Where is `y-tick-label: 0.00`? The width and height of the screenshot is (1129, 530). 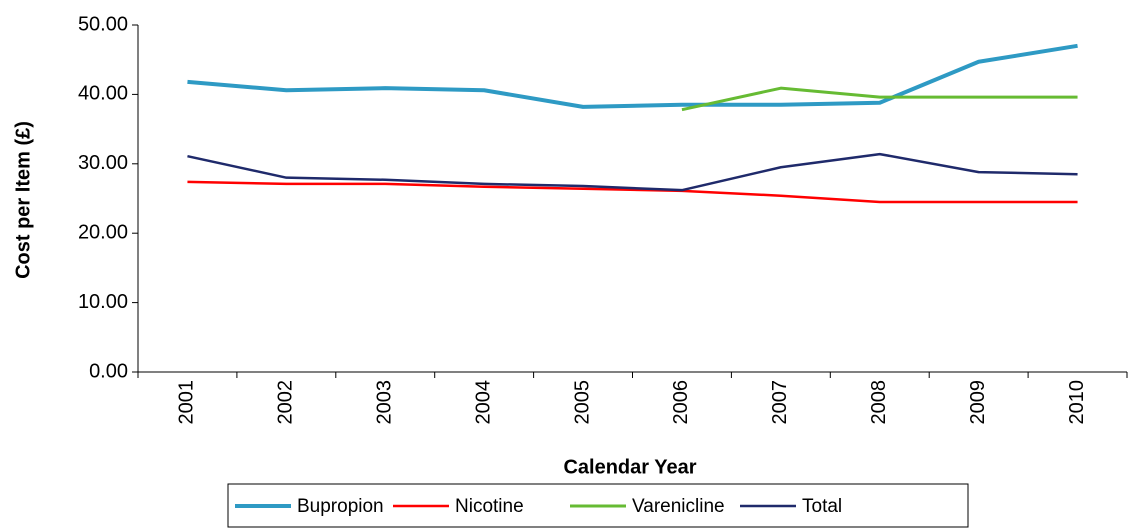
y-tick-label: 0.00 is located at coordinates (108, 371).